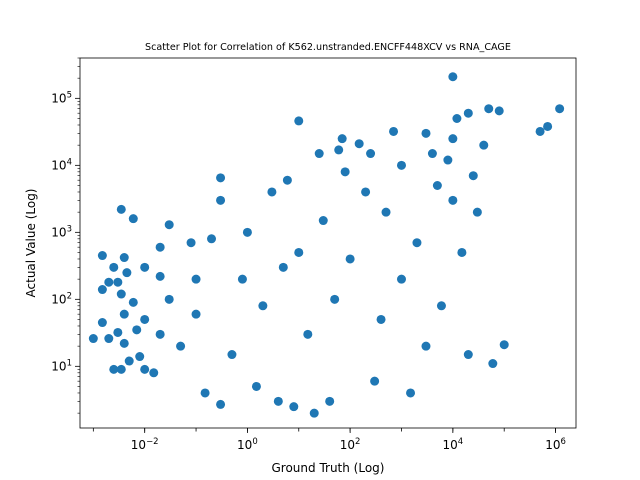 The image size is (640, 480). I want to click on y-tick-label: 104, so click(61, 164).